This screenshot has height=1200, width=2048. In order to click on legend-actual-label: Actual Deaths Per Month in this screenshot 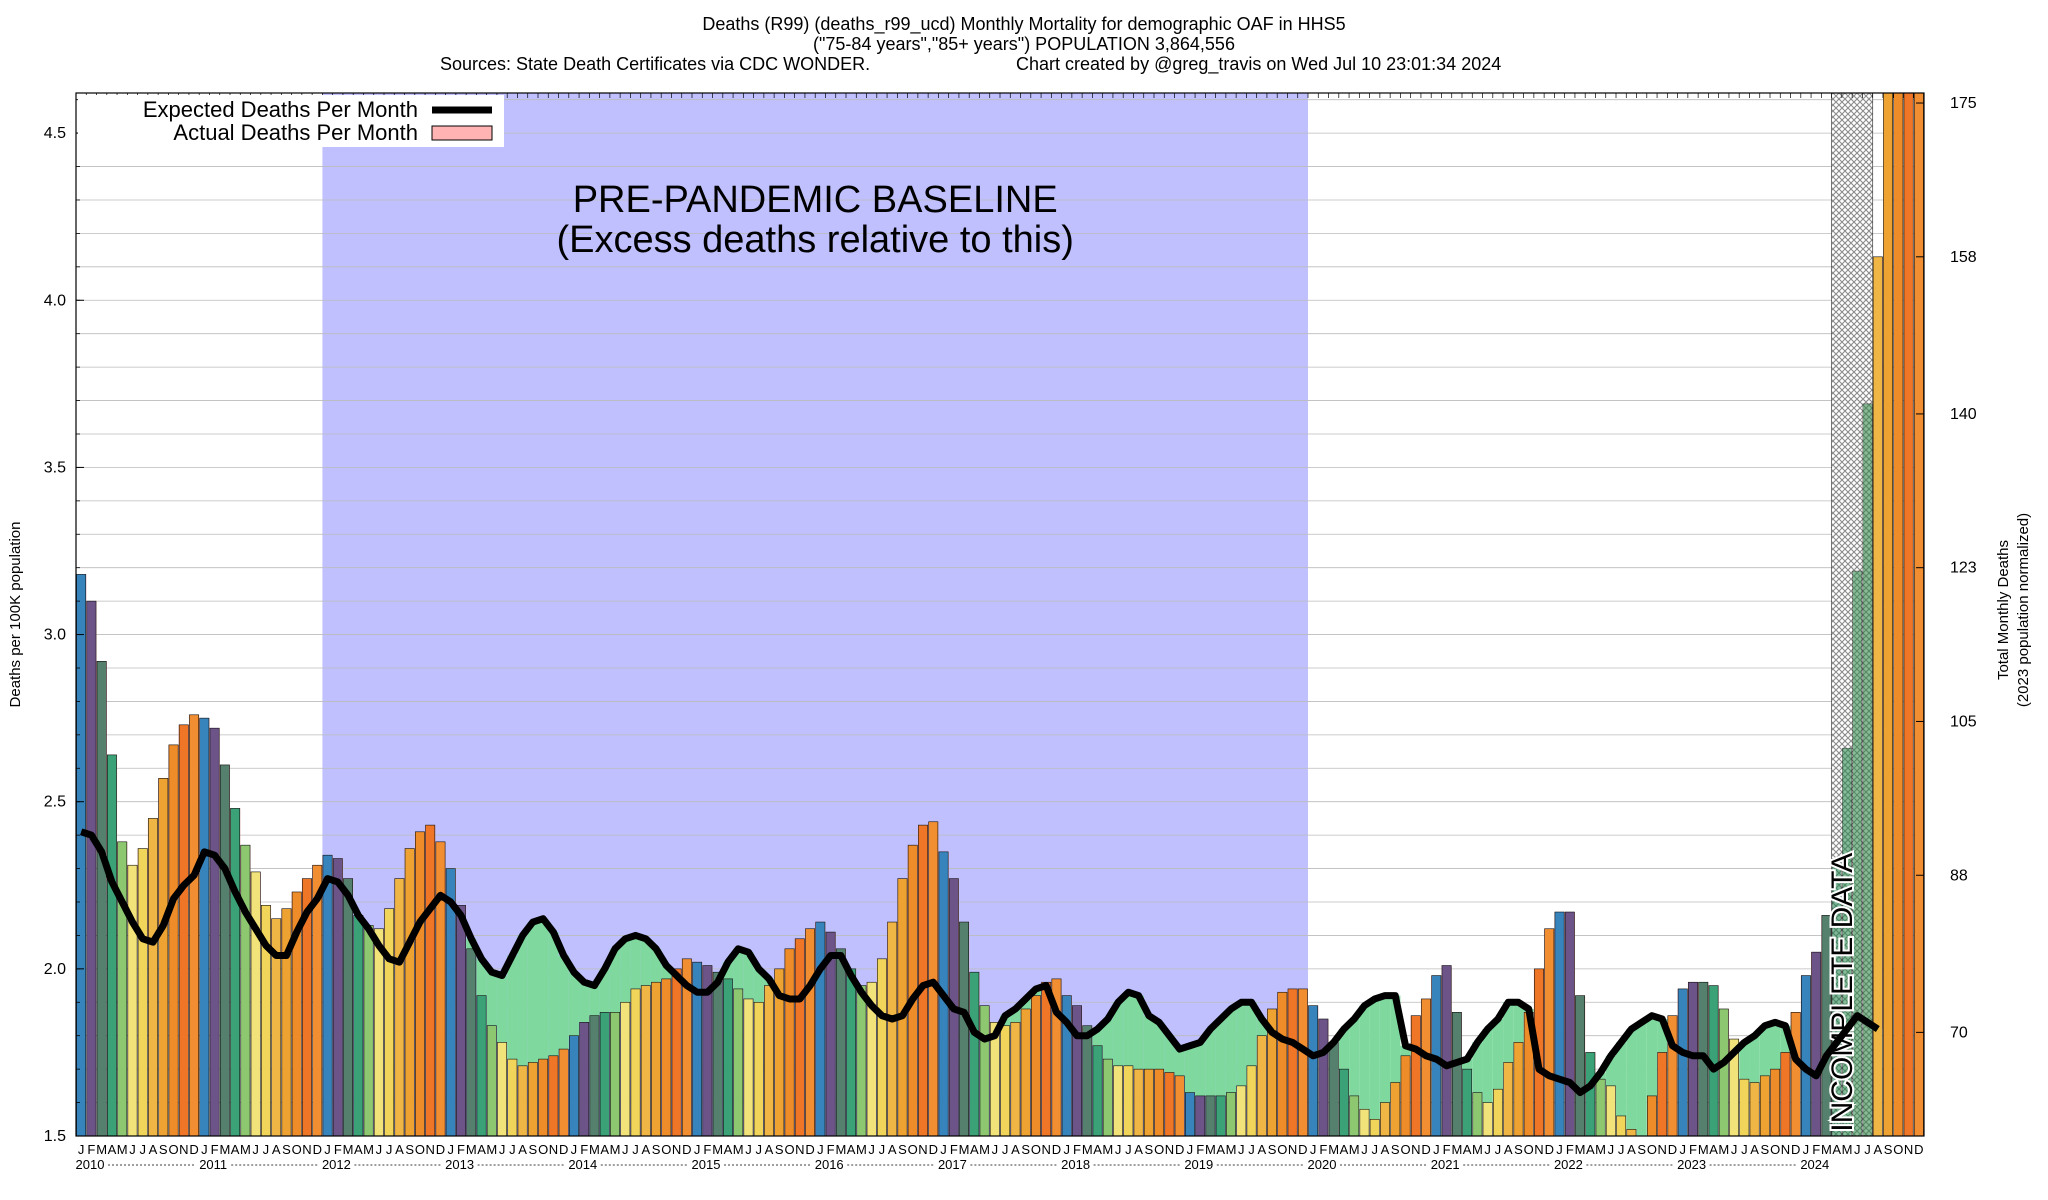, I will do `click(295, 132)`.